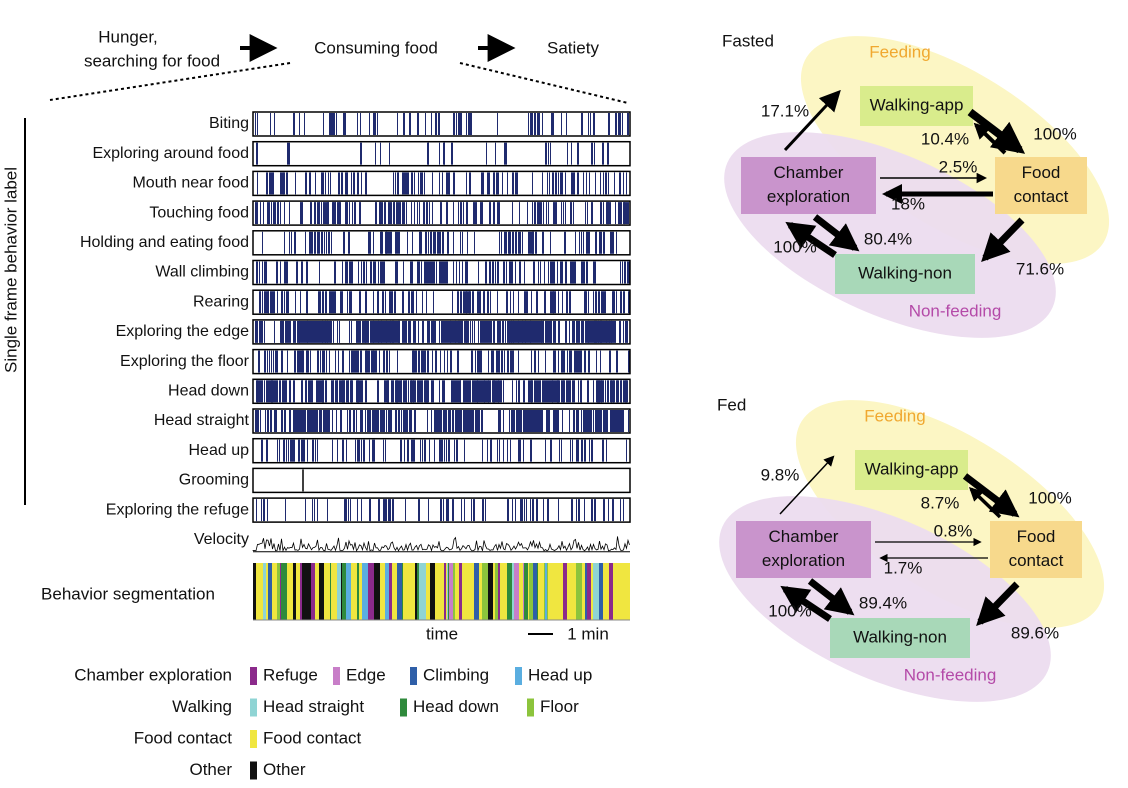 This screenshot has height=788, width=1128. Describe the element at coordinates (441, 480) in the screenshot. I see `row-box` at that location.